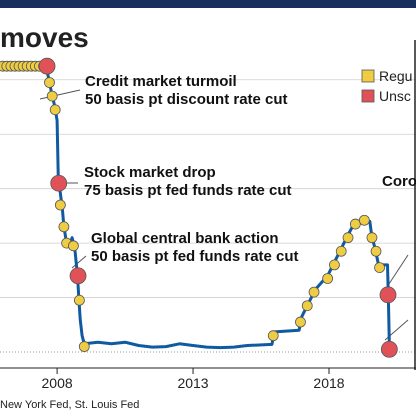 This screenshot has height=416, width=416. Describe the element at coordinates (186, 99) in the screenshot. I see `annotation-text: 50 basis pt discount rate cut` at that location.